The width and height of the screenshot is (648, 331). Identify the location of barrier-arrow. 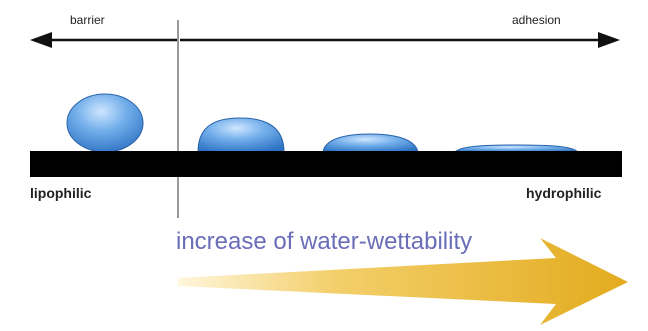
(104, 40).